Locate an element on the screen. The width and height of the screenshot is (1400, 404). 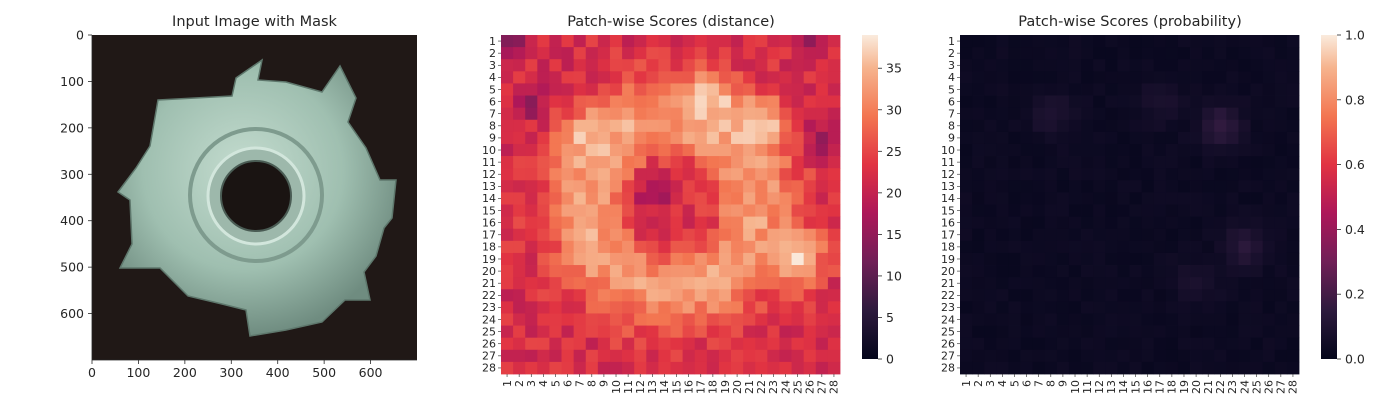
image-y-tick-label: 300 is located at coordinates (72, 174).